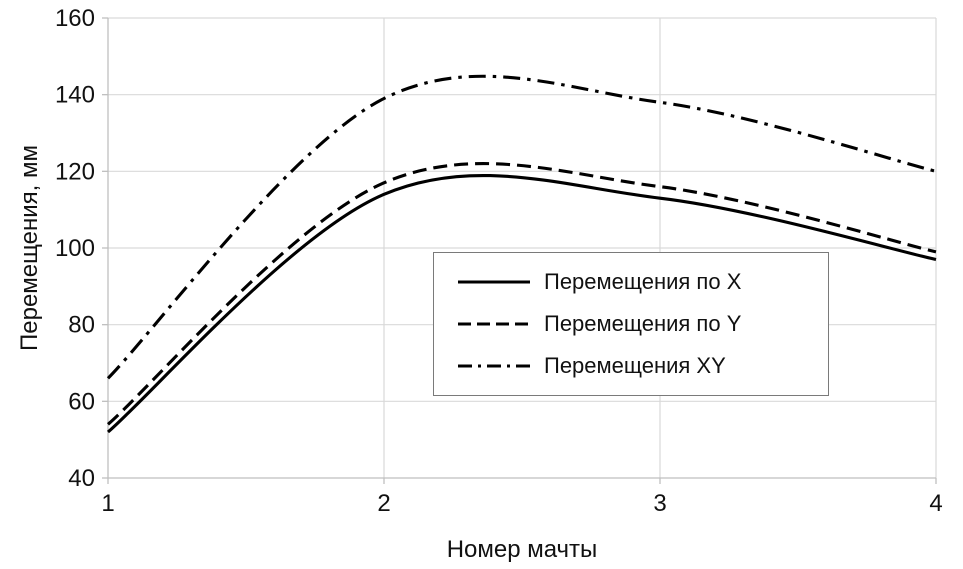  What do you see at coordinates (635, 365) in the screenshot?
I see `legend-label: Перемещения XY` at bounding box center [635, 365].